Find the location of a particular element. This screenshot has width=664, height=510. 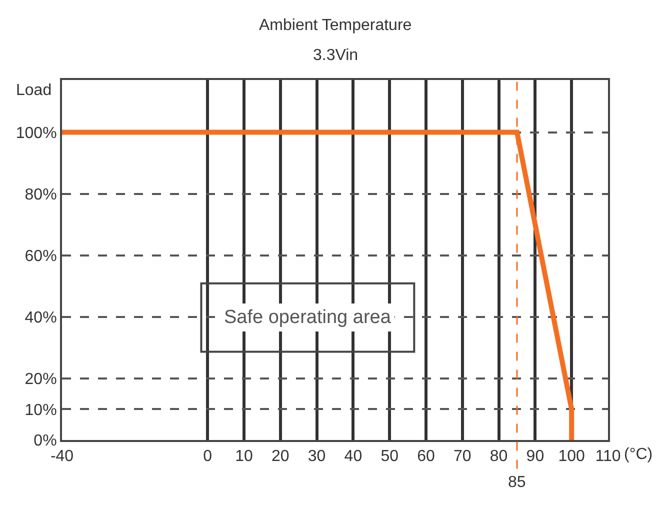

y-tick-label: 100% is located at coordinates (36, 133).